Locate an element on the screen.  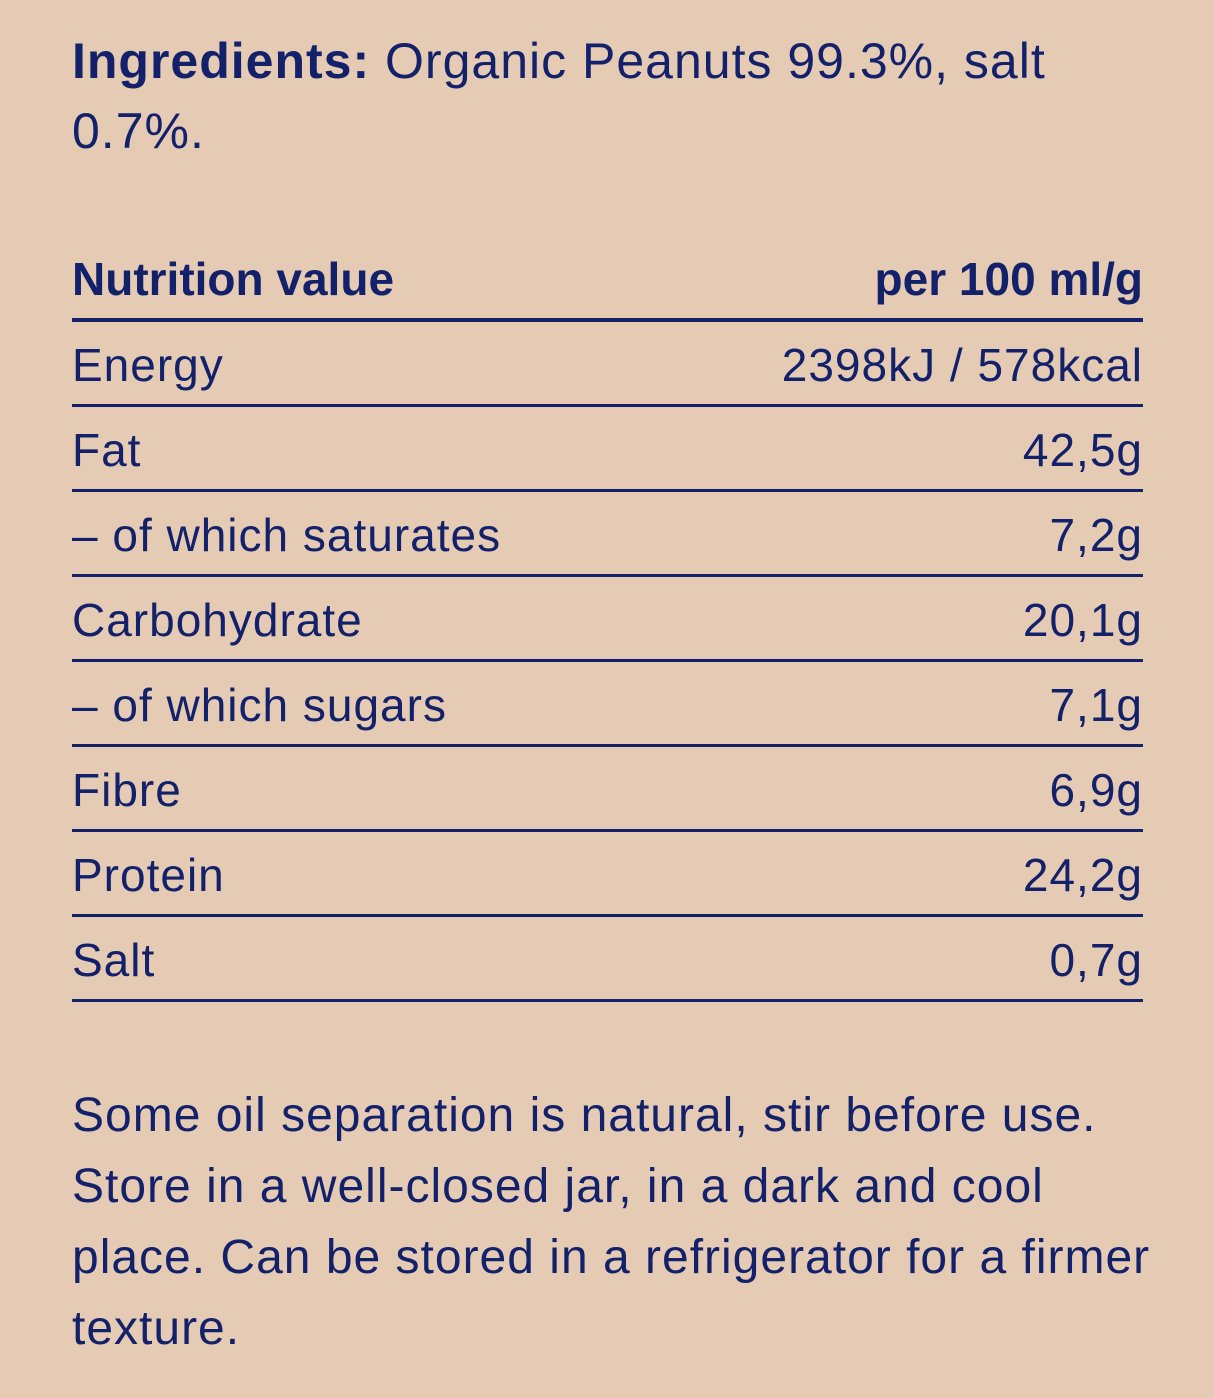
nutrient-name: Carbohydrate is located at coordinates (217, 620).